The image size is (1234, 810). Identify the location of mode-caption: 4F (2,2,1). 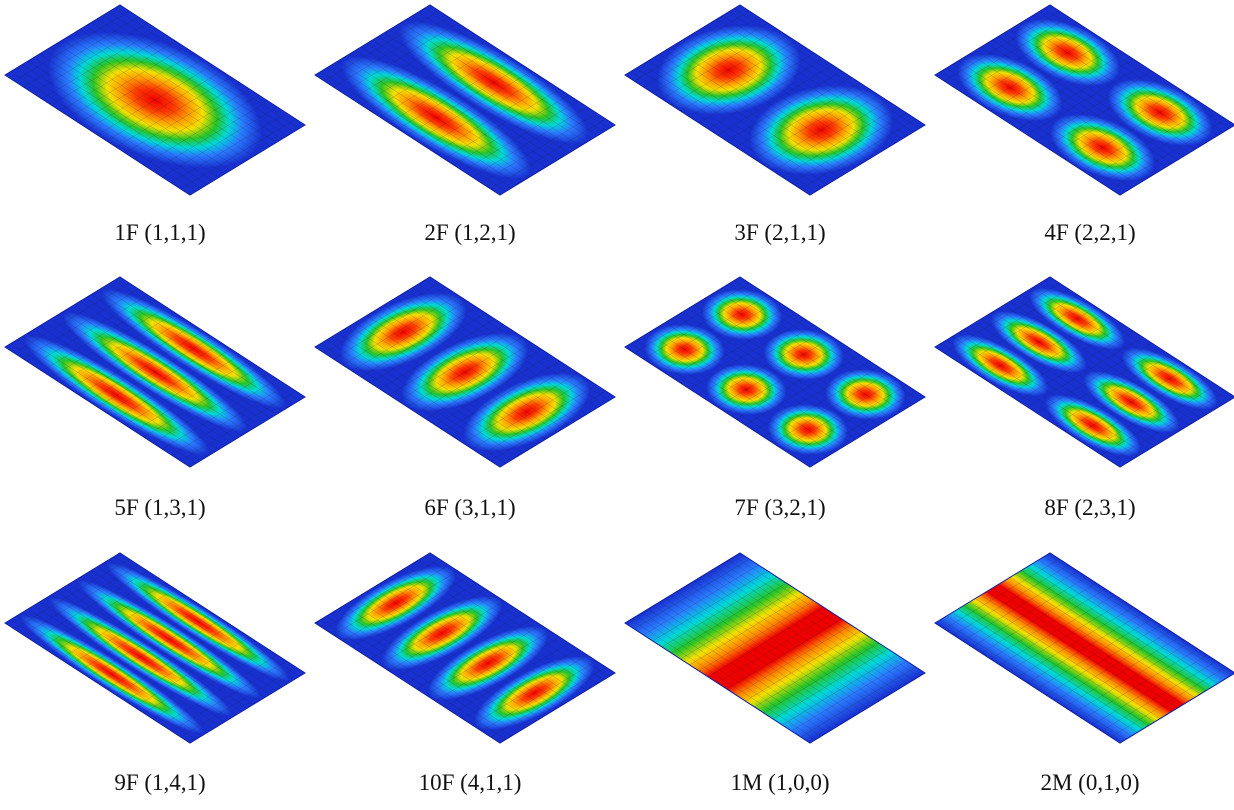
(1089, 232).